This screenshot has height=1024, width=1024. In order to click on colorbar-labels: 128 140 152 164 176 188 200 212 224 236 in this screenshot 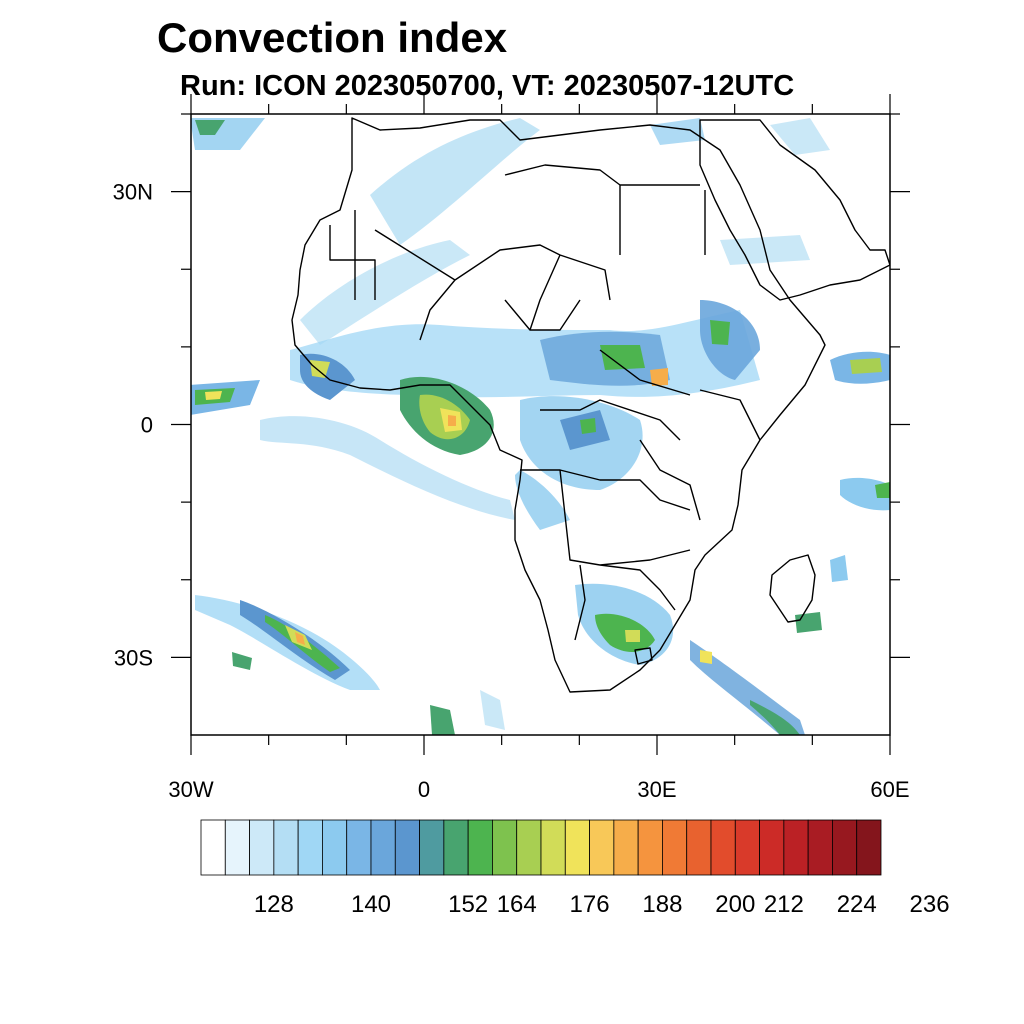, I will do `click(602, 904)`.